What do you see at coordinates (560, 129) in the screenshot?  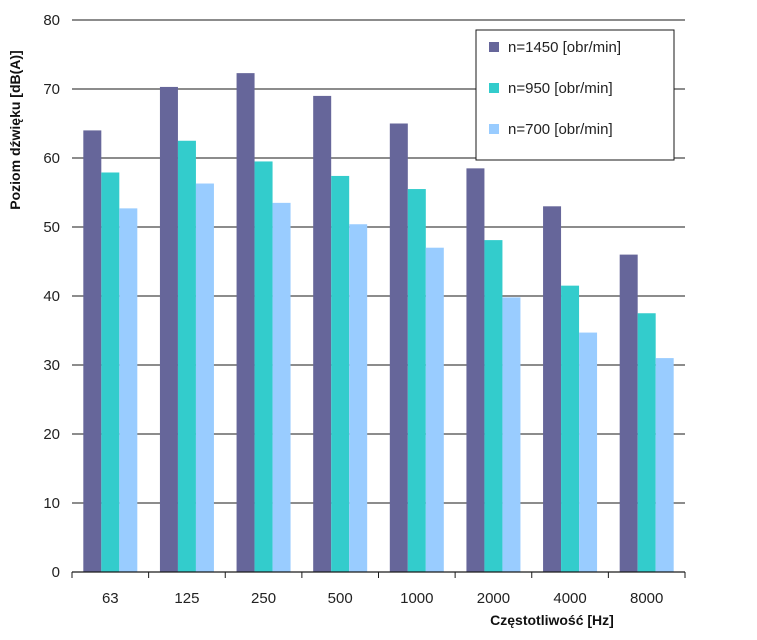 I see `legend-label: n=700 [obr/min]` at bounding box center [560, 129].